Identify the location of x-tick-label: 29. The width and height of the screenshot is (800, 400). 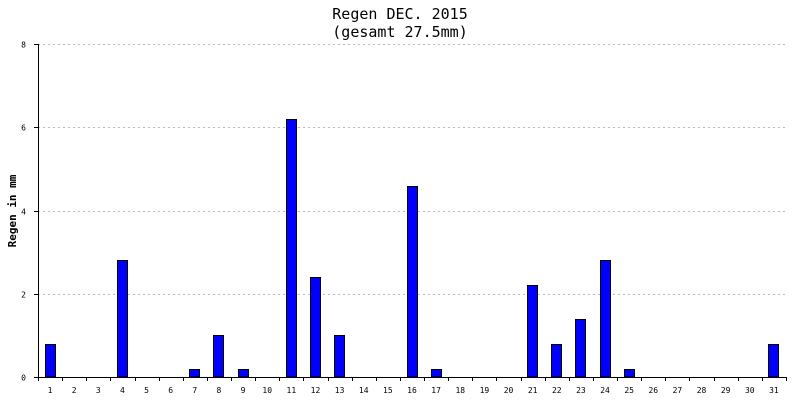
(726, 390).